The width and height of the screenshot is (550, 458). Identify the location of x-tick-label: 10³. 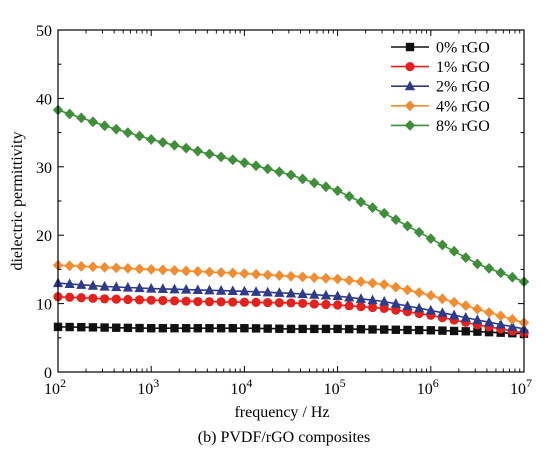
(148, 387).